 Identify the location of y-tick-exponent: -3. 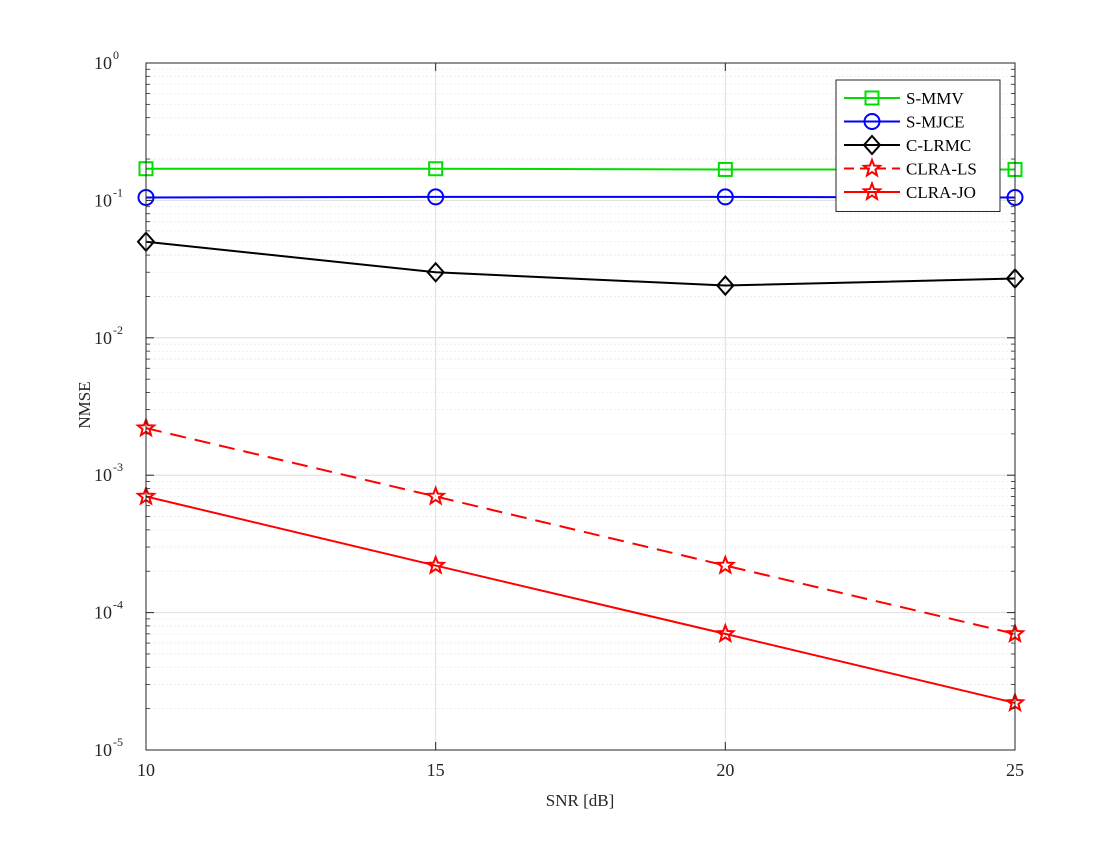
(118, 467).